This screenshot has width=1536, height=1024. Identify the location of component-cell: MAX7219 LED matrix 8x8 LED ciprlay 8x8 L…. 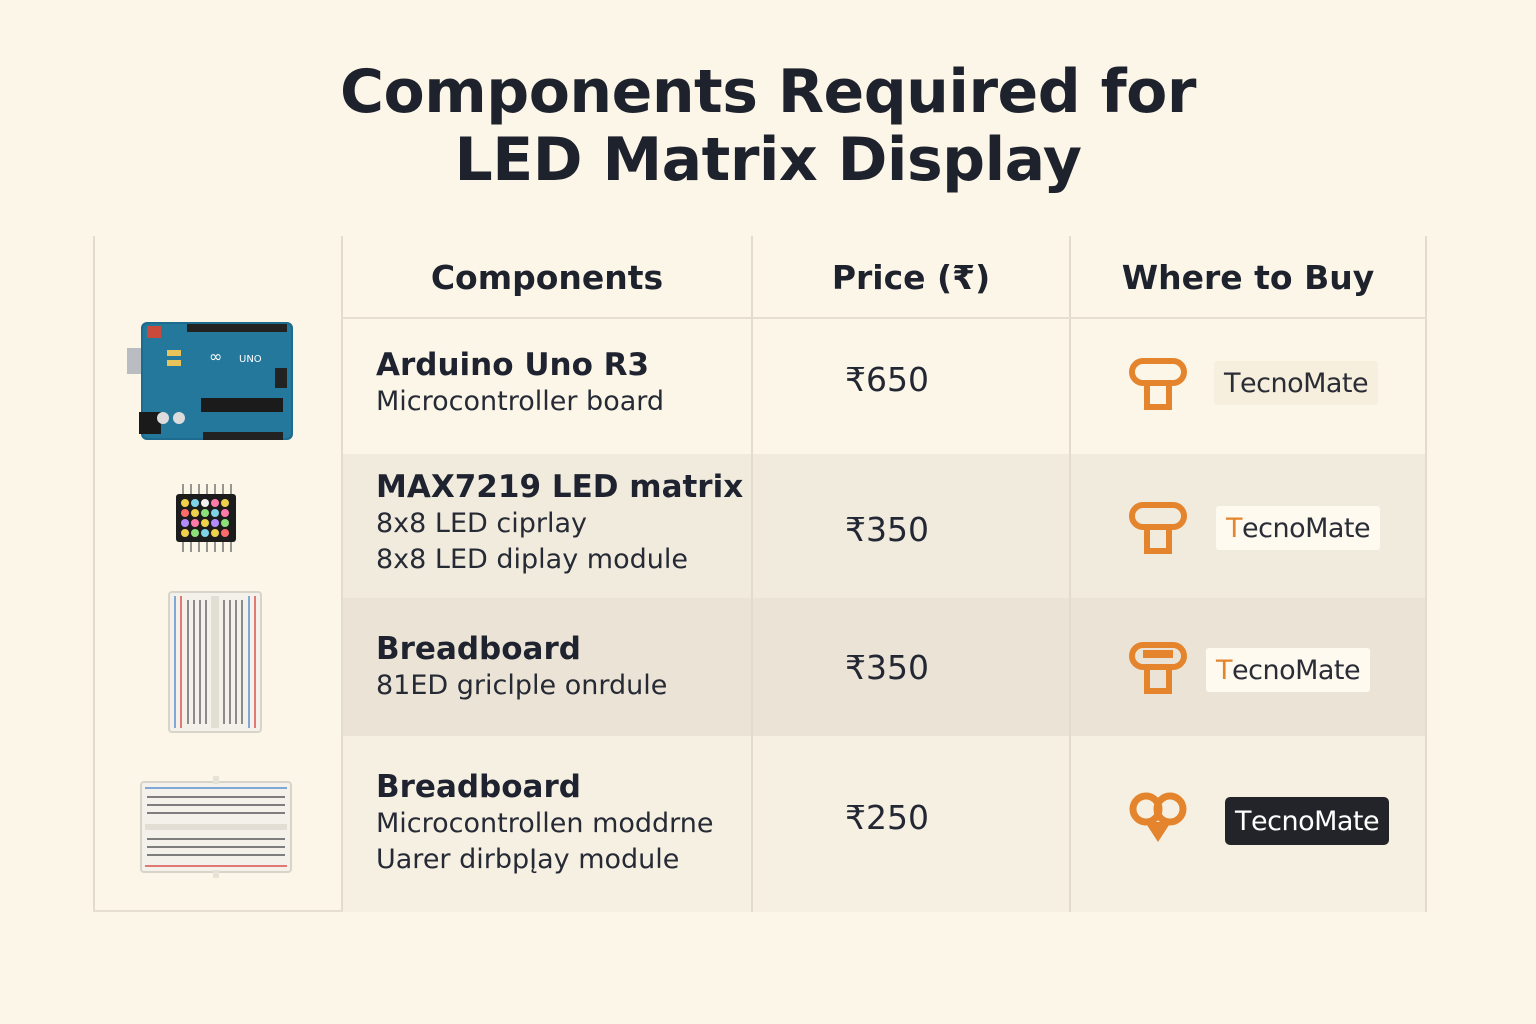
(559, 523).